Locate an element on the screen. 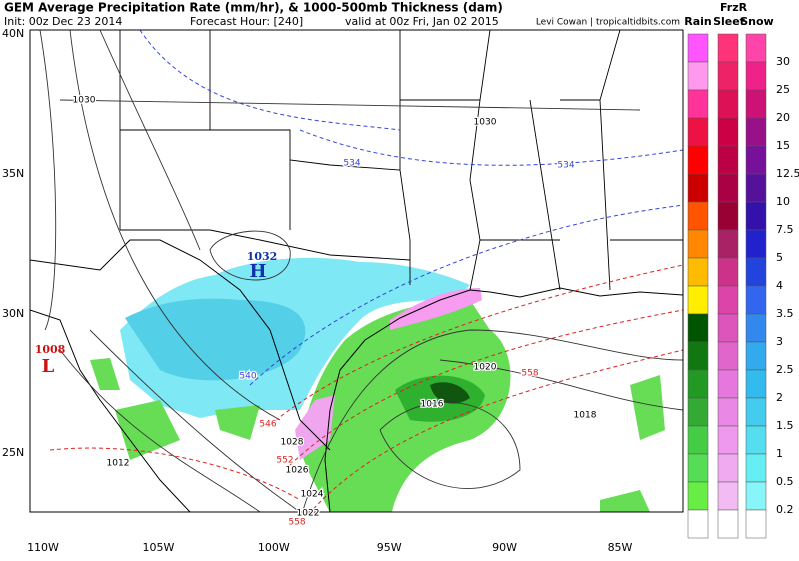 The width and height of the screenshot is (799, 561). legend-value: 1.5 is located at coordinates (785, 425).